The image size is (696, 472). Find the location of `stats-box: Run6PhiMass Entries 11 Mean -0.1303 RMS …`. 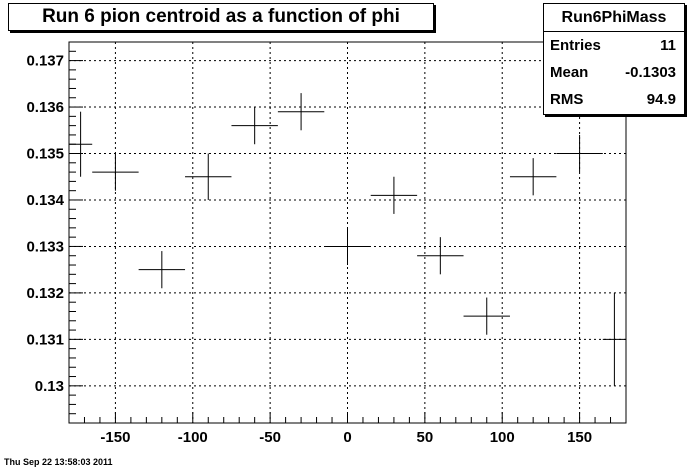

stats-box: Run6PhiMass Entries 11 Mean -0.1303 RMS … is located at coordinates (614, 59).